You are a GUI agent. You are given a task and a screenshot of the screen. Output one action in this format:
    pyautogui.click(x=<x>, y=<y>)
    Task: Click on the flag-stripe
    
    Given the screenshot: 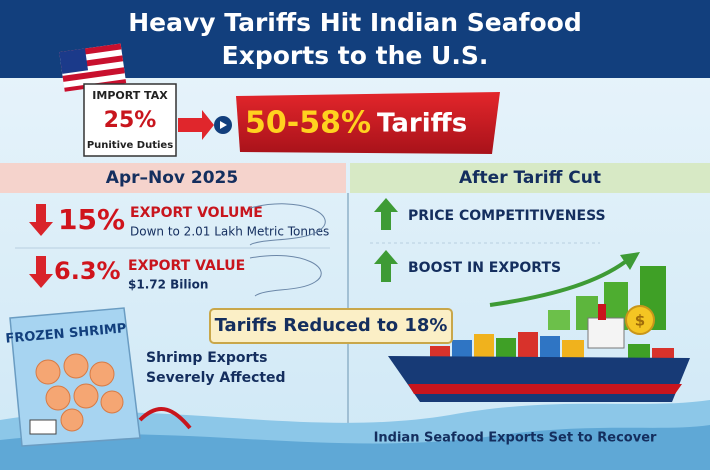 What is the action you would take?
    pyautogui.click(x=93, y=74)
    